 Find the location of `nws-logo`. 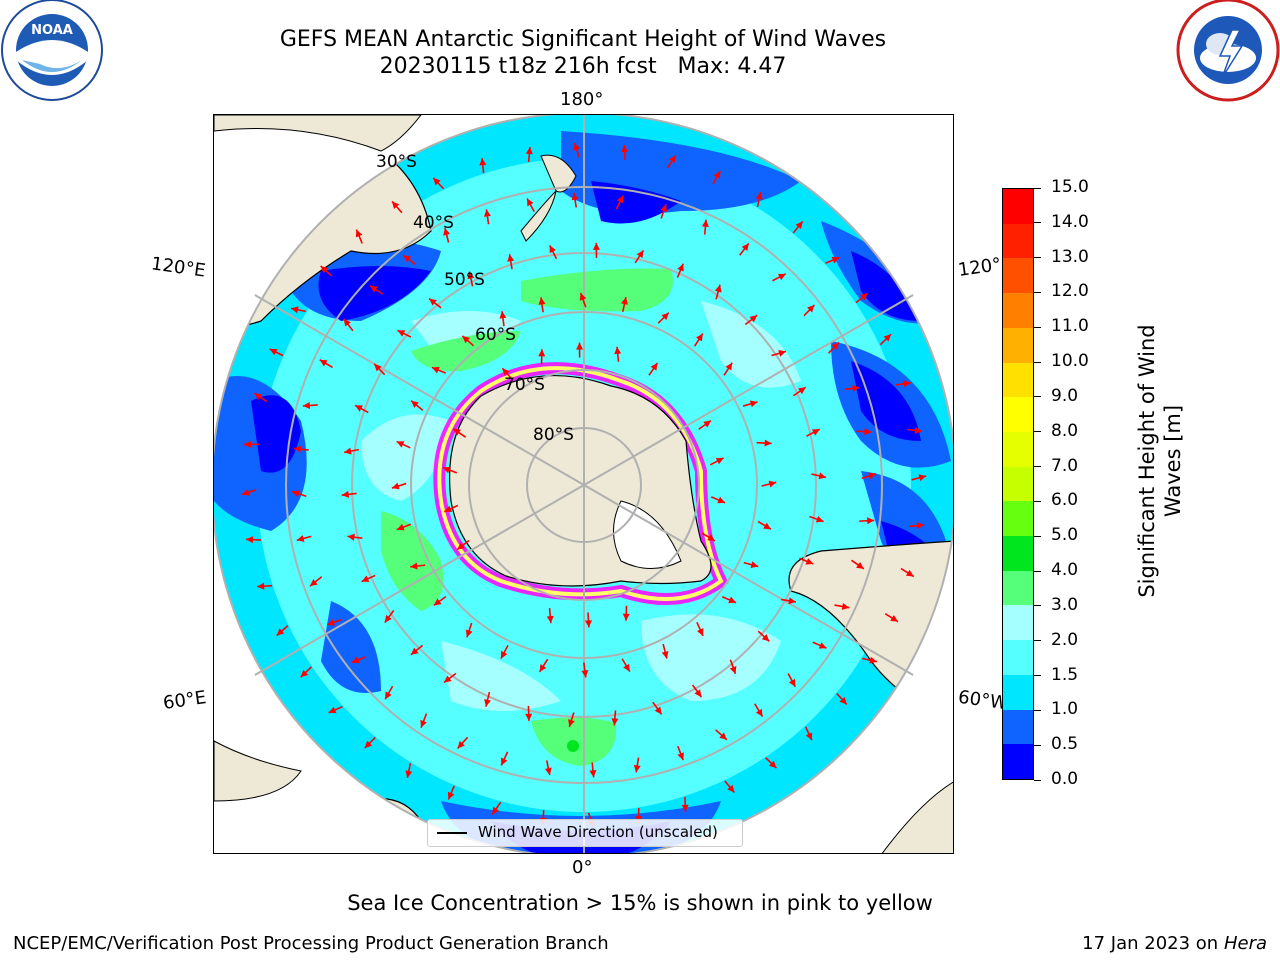

nws-logo is located at coordinates (1228, 54).